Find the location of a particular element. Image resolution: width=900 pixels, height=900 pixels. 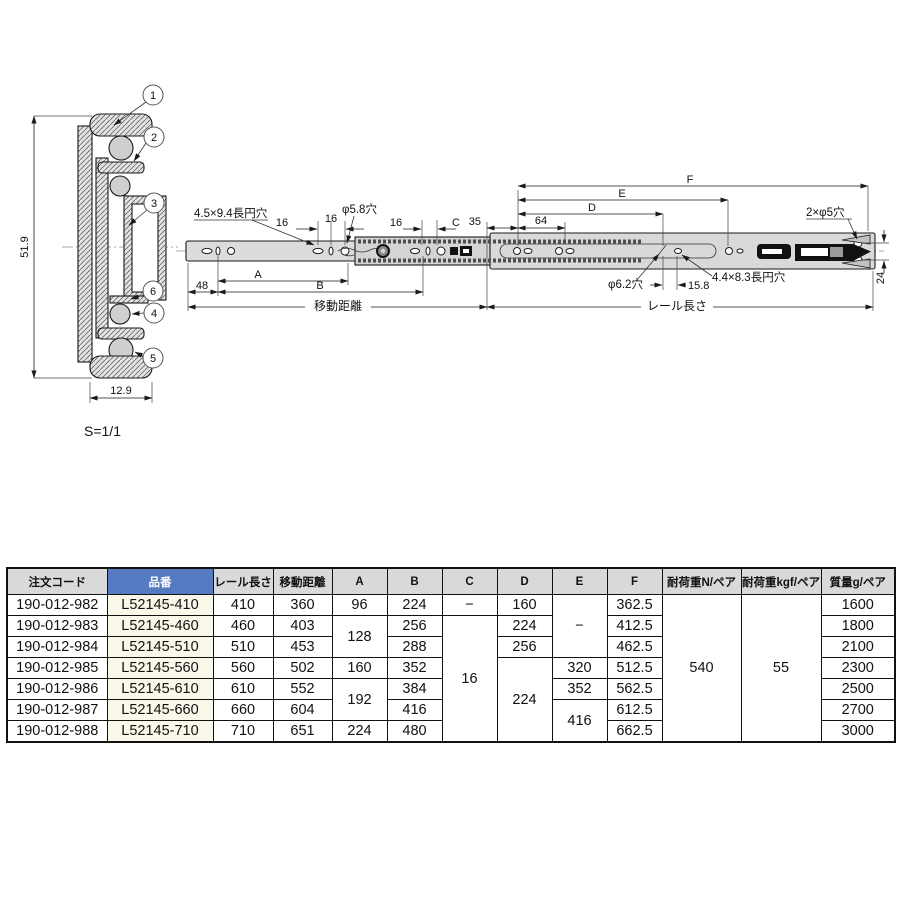

dim-c-value: − is located at coordinates (469, 605).